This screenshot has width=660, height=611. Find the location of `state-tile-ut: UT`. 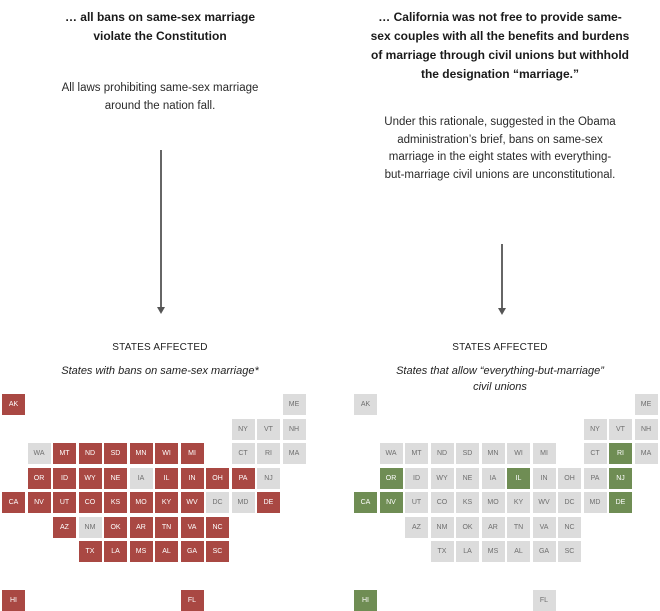

state-tile-ut: UT is located at coordinates (64, 502).